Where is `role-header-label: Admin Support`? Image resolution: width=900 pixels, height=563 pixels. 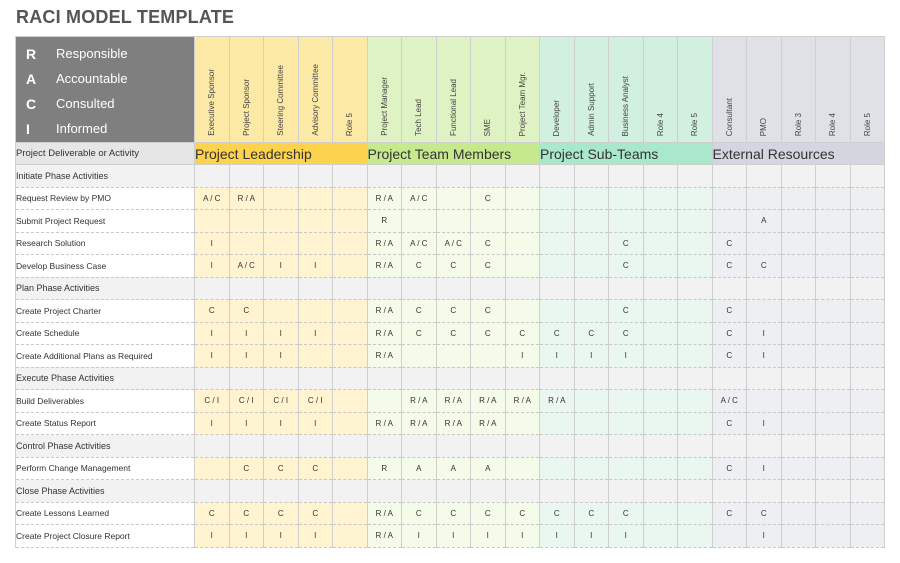
role-header-label: Admin Support is located at coordinates (591, 109).